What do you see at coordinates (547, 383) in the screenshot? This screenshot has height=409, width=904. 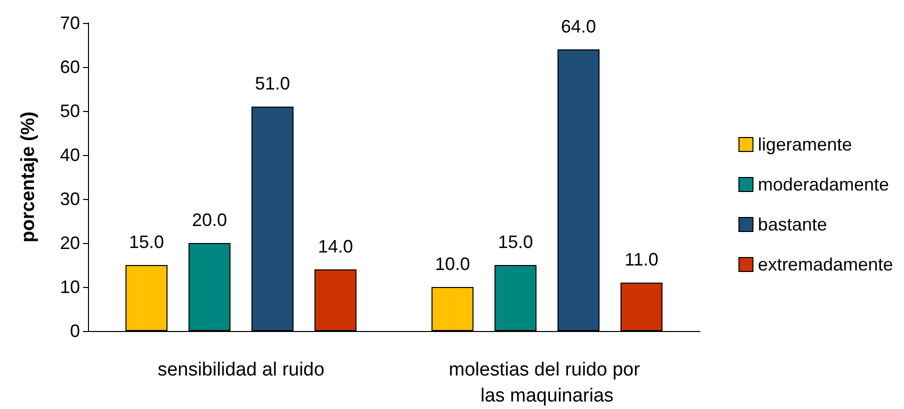 I see `x-tick-label: molestias del ruido por las maquinarias` at bounding box center [547, 383].